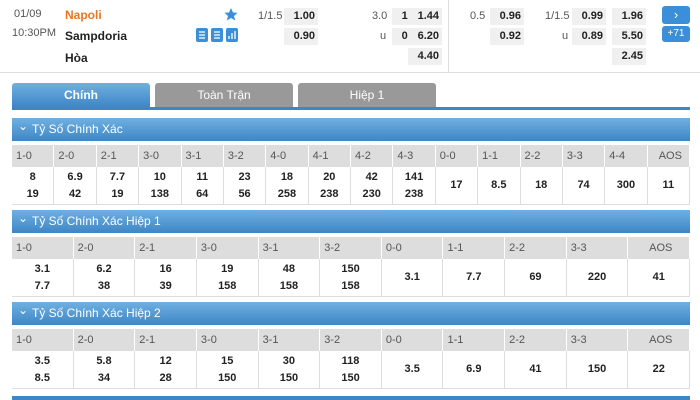 This screenshot has width=700, height=400. Describe the element at coordinates (507, 16) in the screenshot. I see `odds: 0.96` at that location.